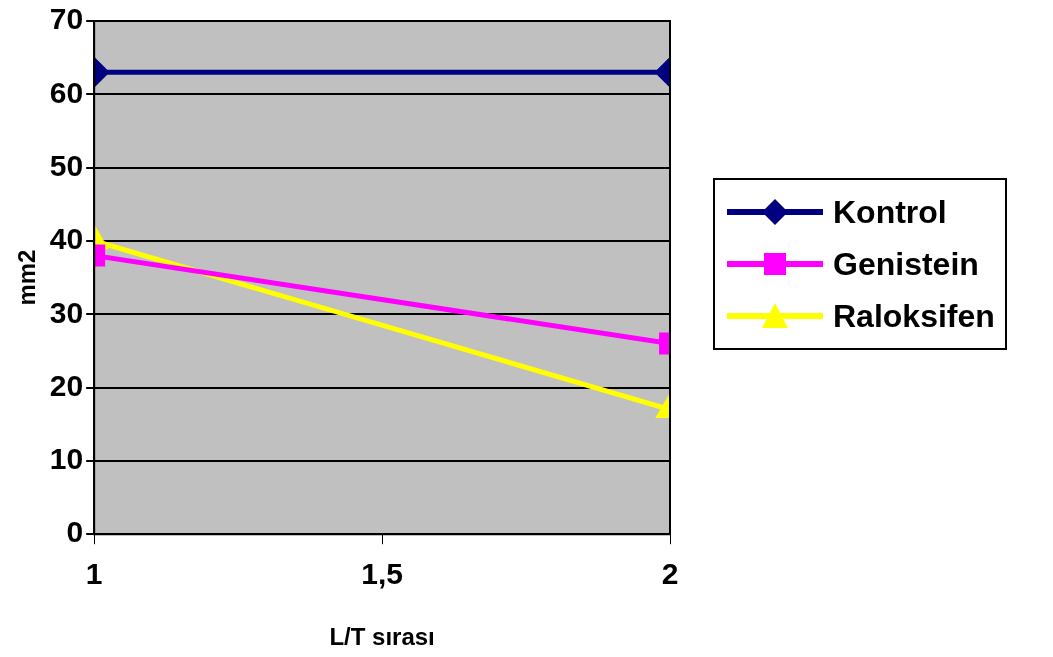 Image resolution: width=1053 pixels, height=657 pixels. Describe the element at coordinates (914, 316) in the screenshot. I see `legend-label: Raloksifen` at that location.